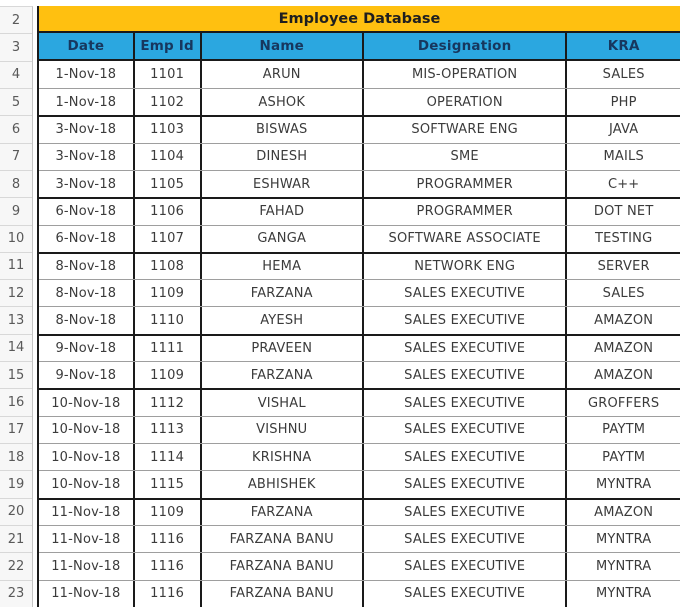 The image size is (680, 607). I want to click on cell-kra: JAVA, so click(623, 130).